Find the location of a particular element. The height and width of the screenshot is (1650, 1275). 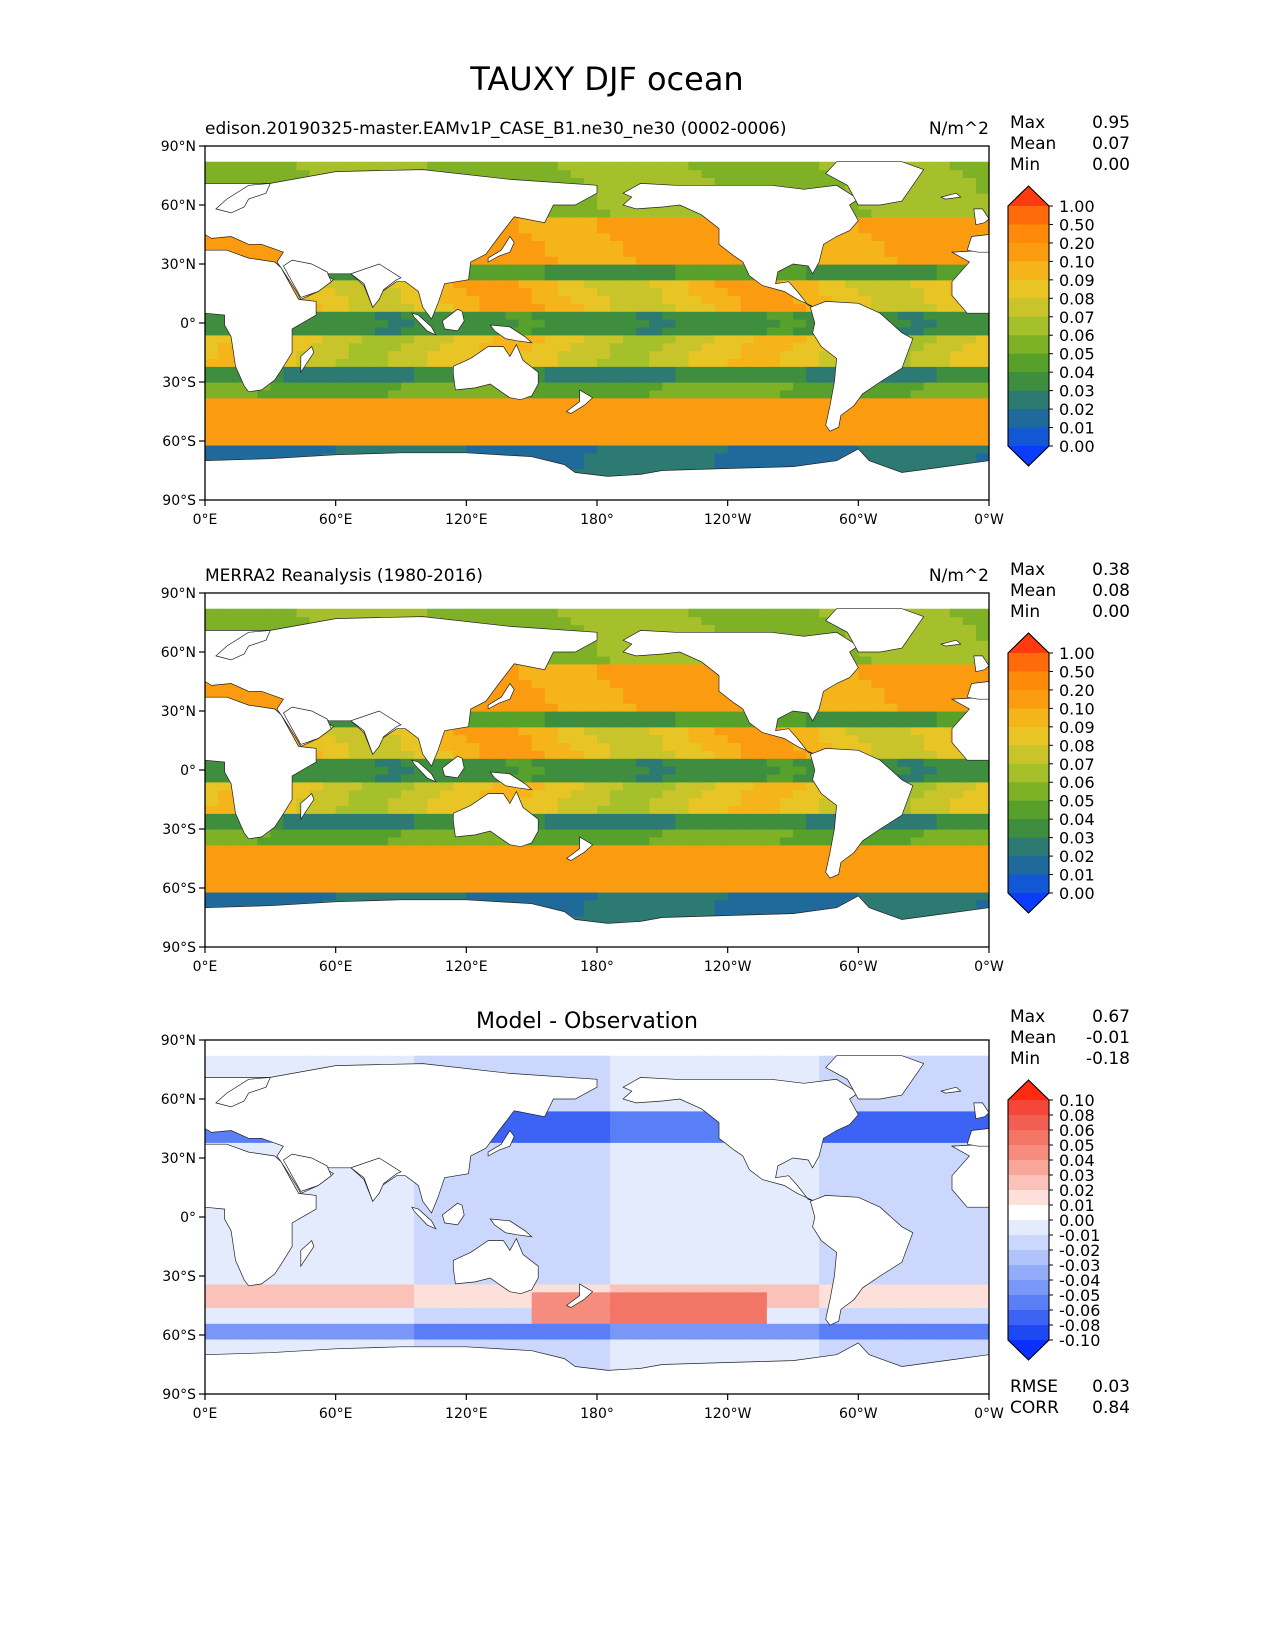

colorbar-label: 0.10 is located at coordinates (1077, 708).